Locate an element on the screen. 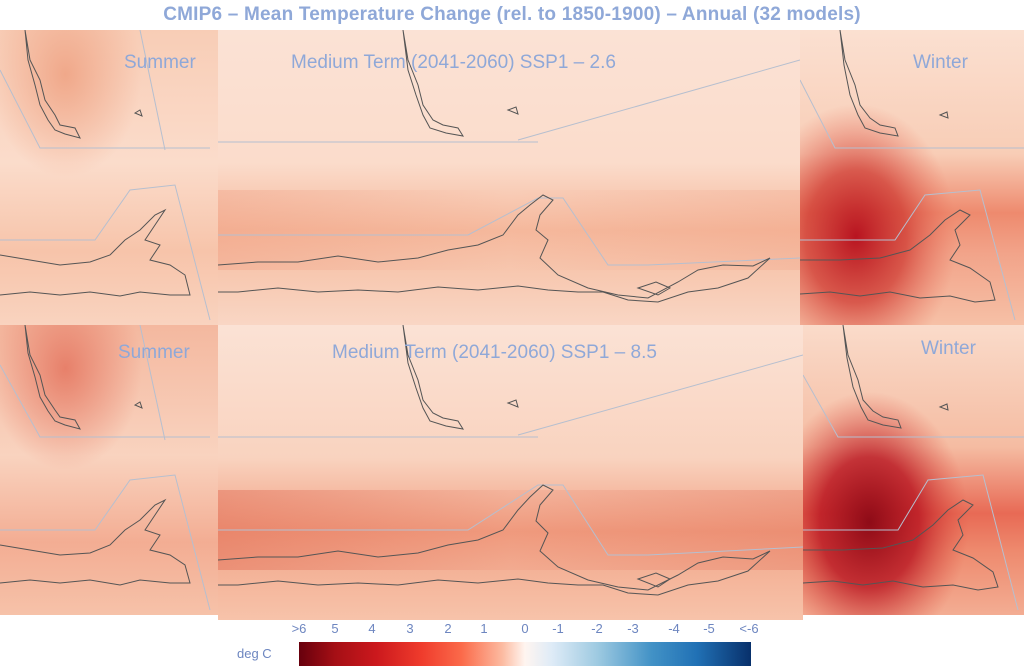  scenario-label-ssp126: Medium Term (2041-2060) SSP1 – 2.6 is located at coordinates (453, 62).